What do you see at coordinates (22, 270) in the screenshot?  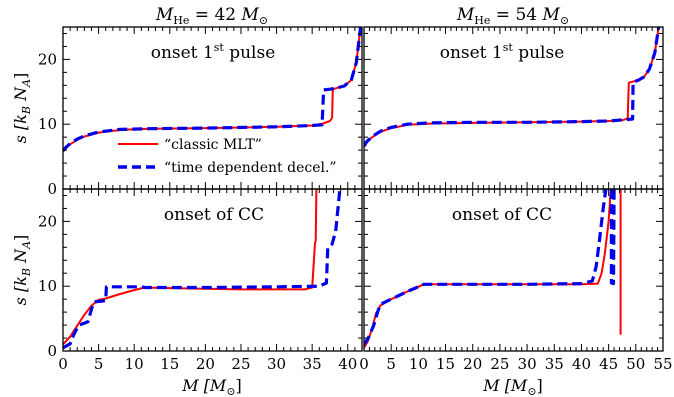 I see `ylabel-bottom: s [kB NA]` at bounding box center [22, 270].